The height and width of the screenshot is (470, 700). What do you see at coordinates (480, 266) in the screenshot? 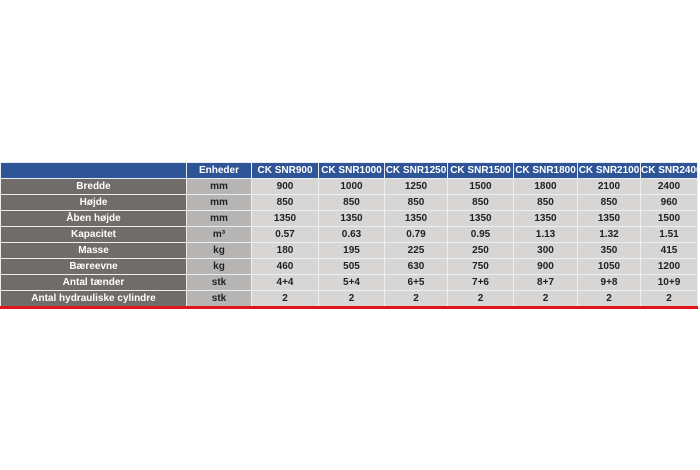
I see `row-value: 750` at bounding box center [480, 266].